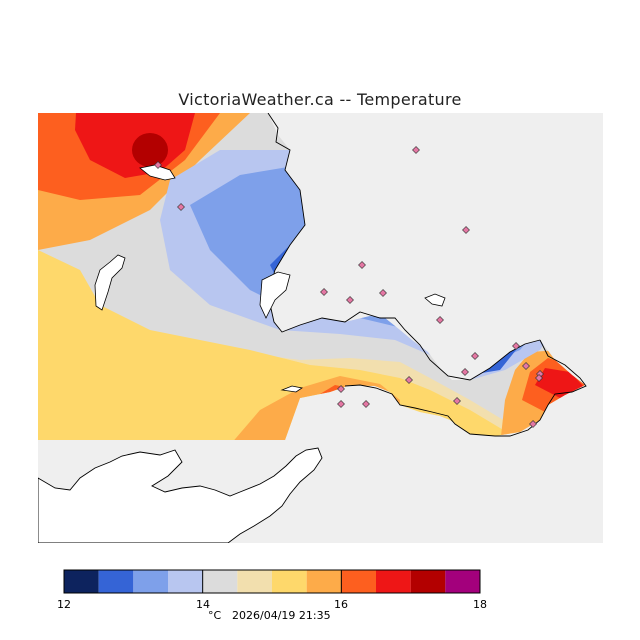  Describe the element at coordinates (281, 615) in the screenshot. I see `timestamp: 2026/04/19 21:35` at that location.